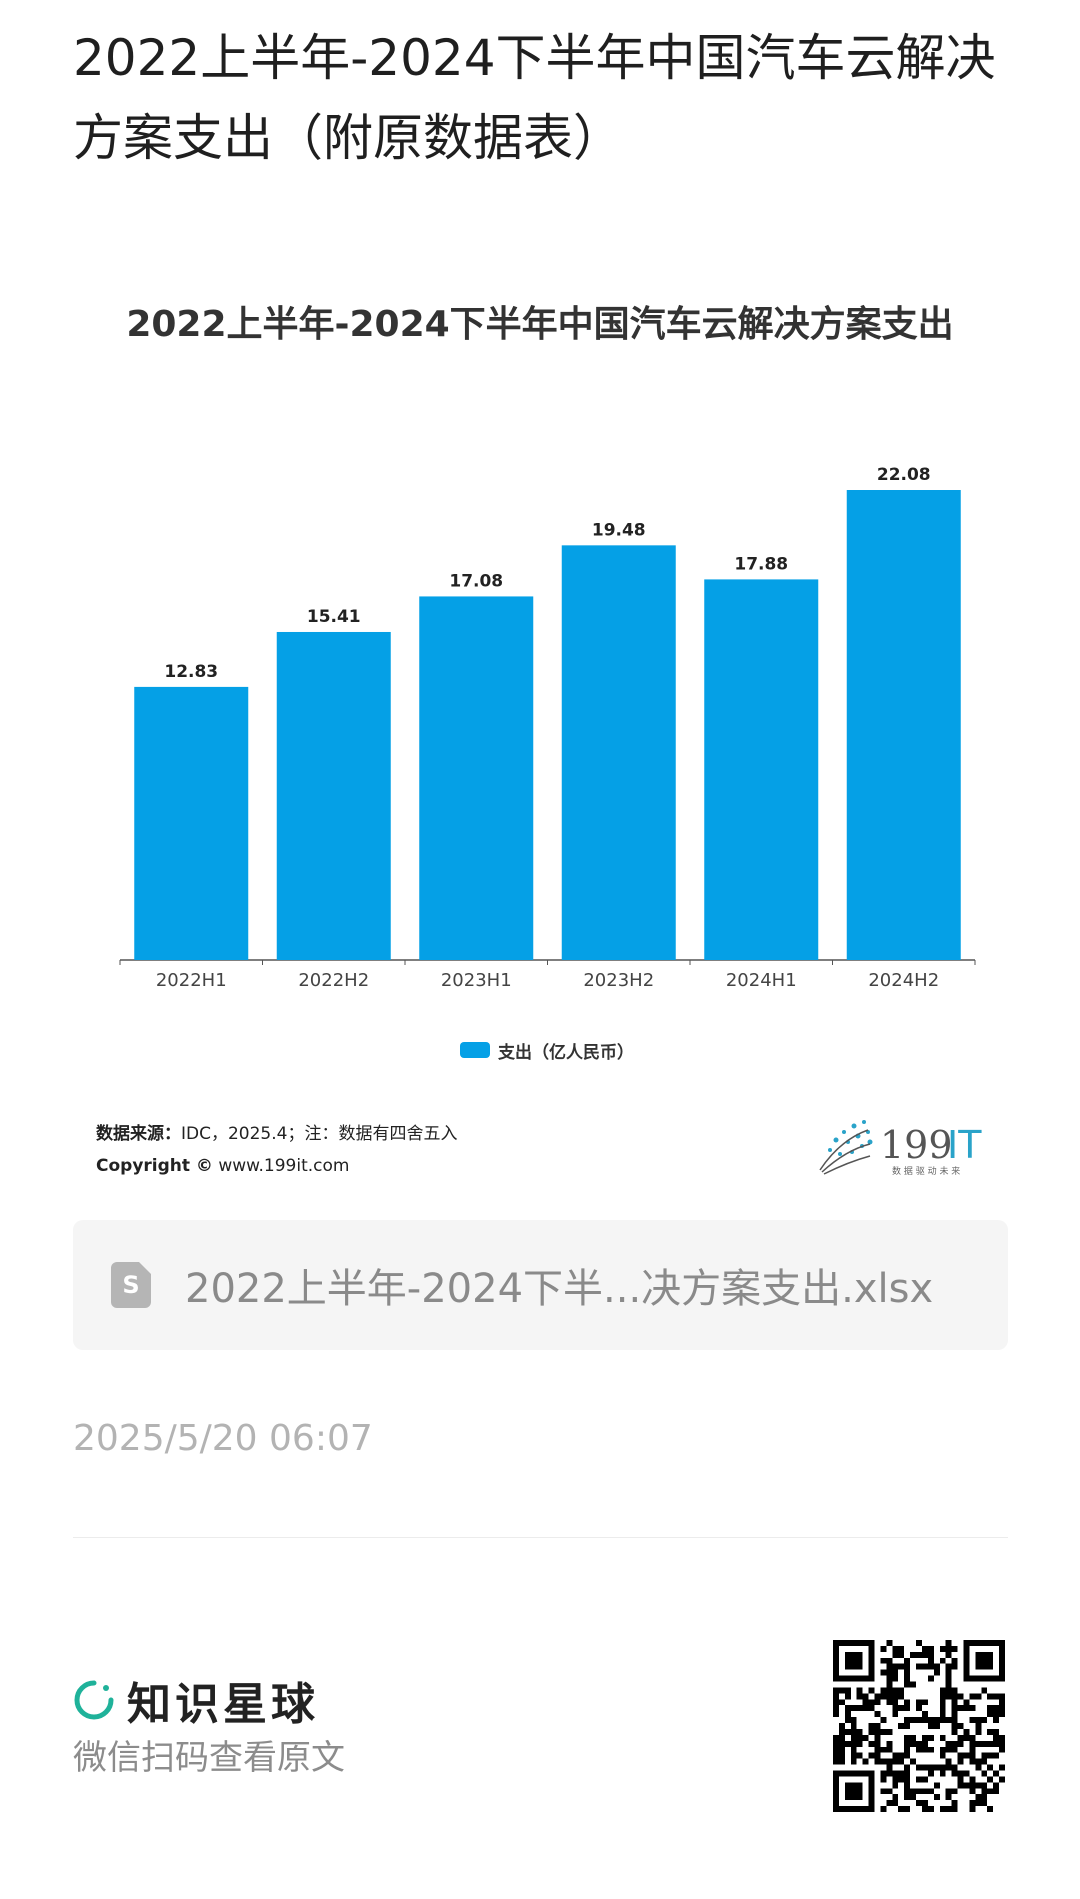 Image resolution: width=1080 pixels, height=1899 pixels. I want to click on data-label-2023H1: 17.08, so click(476, 581).